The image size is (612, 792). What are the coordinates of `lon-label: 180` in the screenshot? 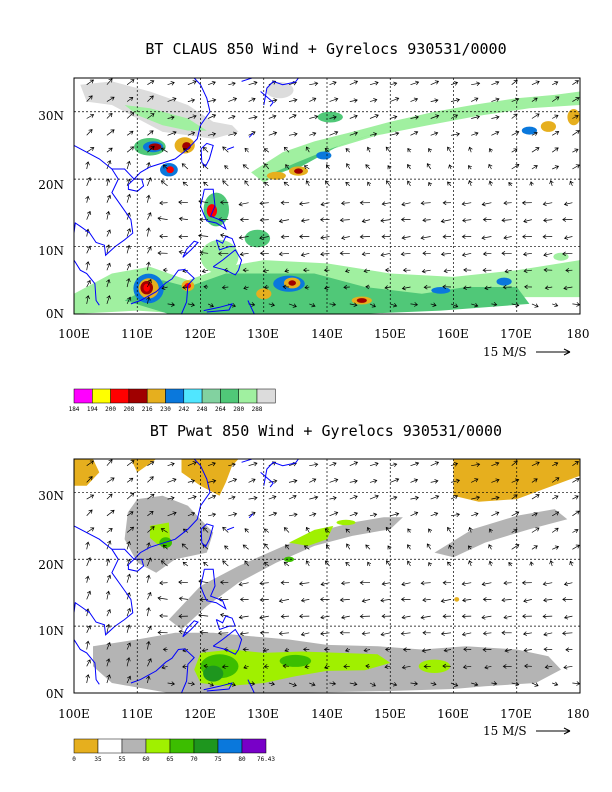 It's located at (578, 714).